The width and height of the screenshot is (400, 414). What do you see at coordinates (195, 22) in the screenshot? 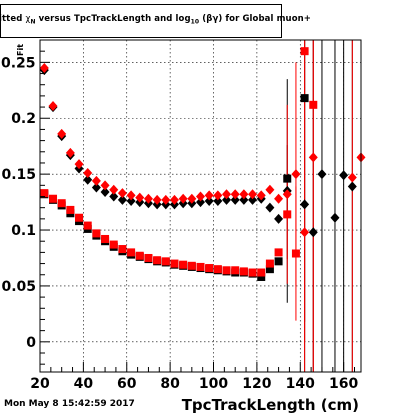
I see `title-log-sub: 10` at bounding box center [195, 22].